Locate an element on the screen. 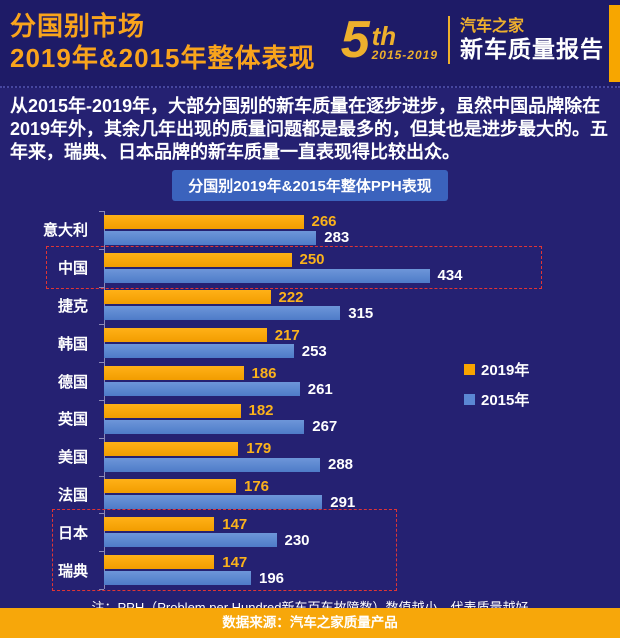 The width and height of the screenshot is (620, 638). country-label: 美国 is located at coordinates (72, 458).